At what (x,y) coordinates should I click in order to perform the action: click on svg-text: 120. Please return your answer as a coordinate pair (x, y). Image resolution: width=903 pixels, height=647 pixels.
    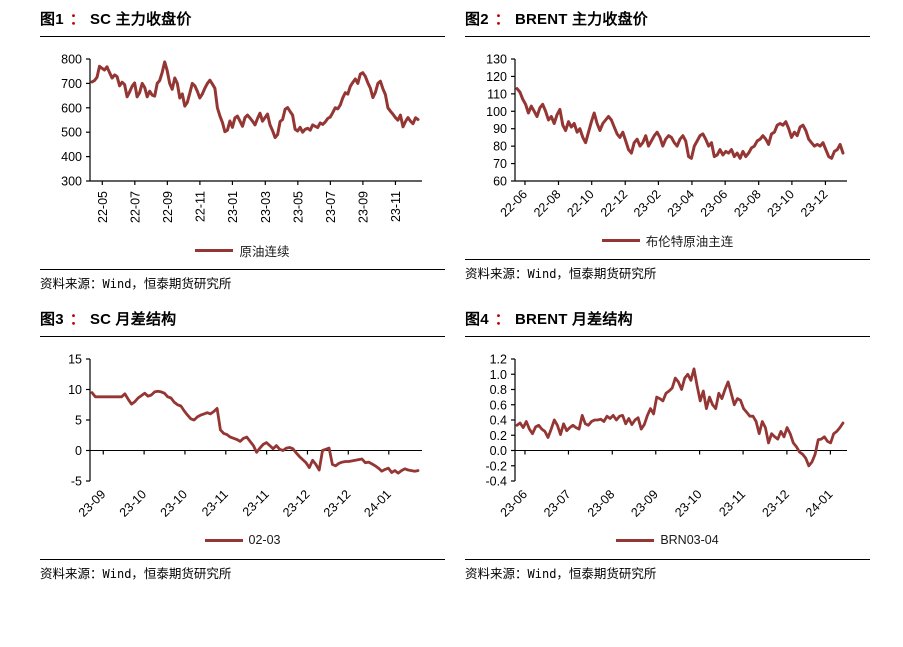
    Looking at the image, I should click on (496, 77).